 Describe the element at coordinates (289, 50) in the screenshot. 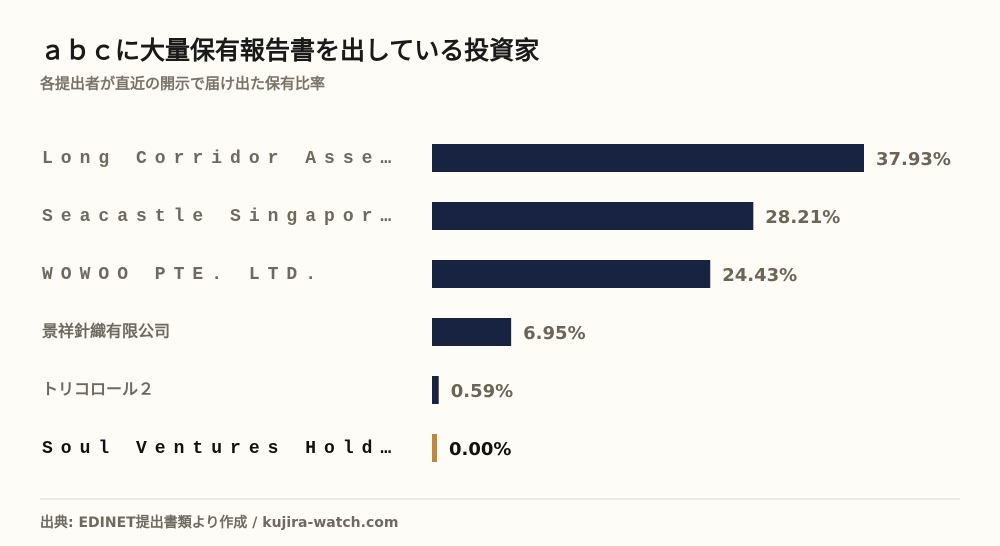

I see `chart-title: ａｂｃに大量保有報告書を出している投資家` at that location.